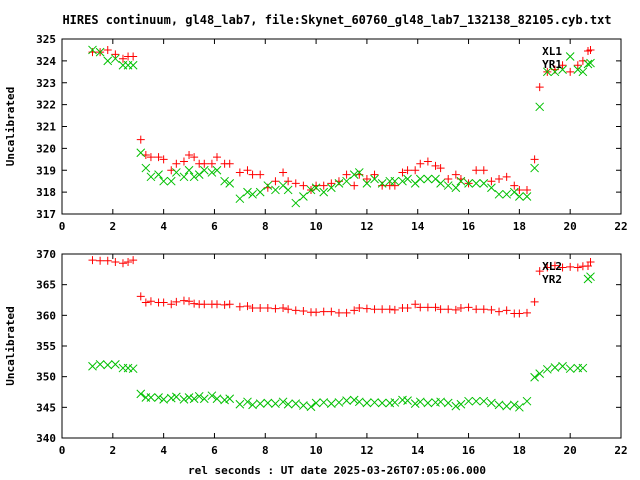 Image resolution: width=640 pixels, height=480 pixels. What do you see at coordinates (46, 346) in the screenshot?
I see `y-tick-label: 355` at bounding box center [46, 346].